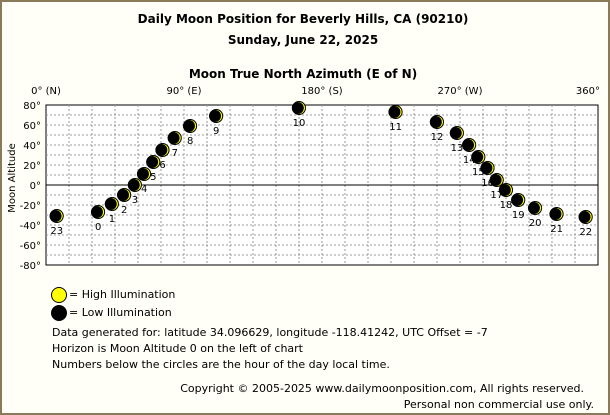  What do you see at coordinates (30, 266) in the screenshot?
I see `y-tick-label: -80°` at bounding box center [30, 266].